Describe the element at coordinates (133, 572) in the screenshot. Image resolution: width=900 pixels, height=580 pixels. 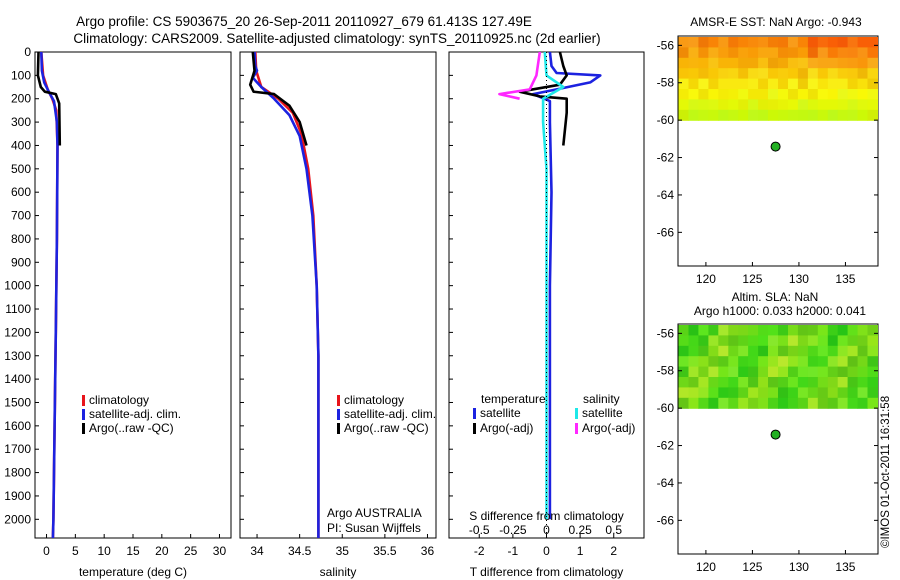
I see `temperature-xlabel: temperature (deg C)` at that location.